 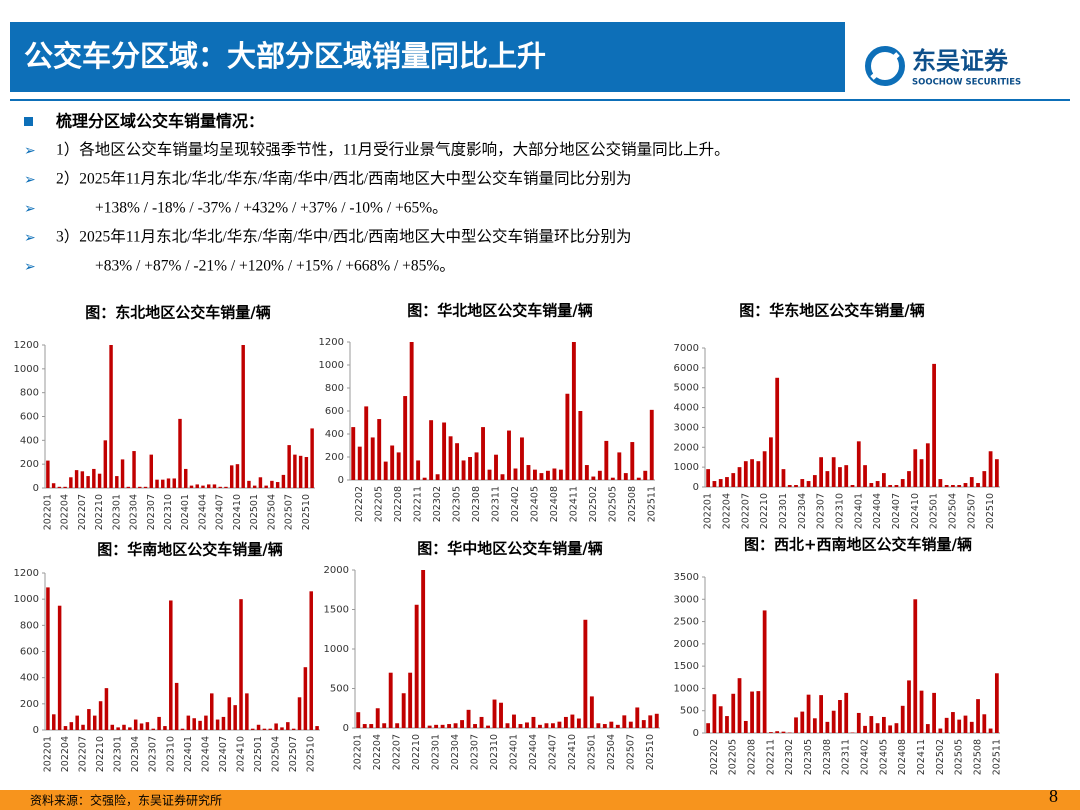 I want to click on y-tick-label: 1500, so click(x=336, y=610).